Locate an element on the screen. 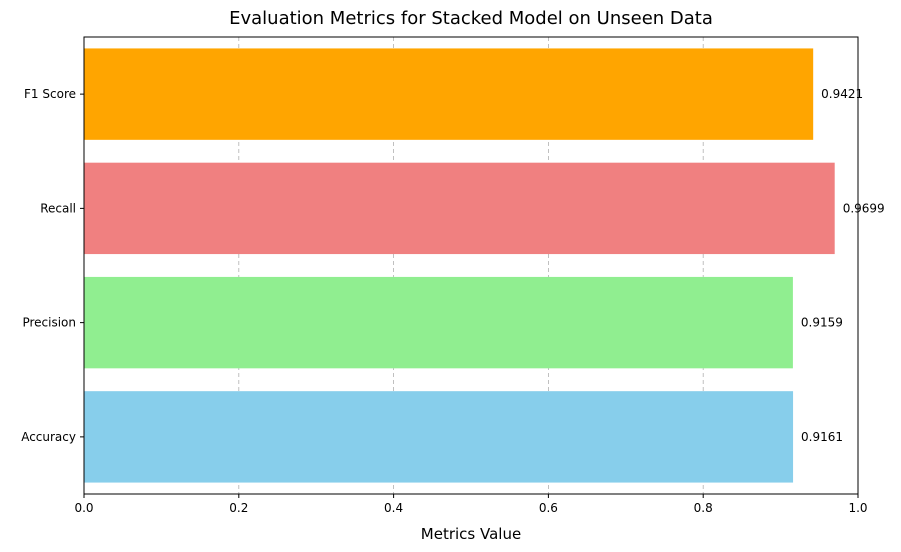 This screenshot has width=901, height=552. bar-precision is located at coordinates (438, 322).